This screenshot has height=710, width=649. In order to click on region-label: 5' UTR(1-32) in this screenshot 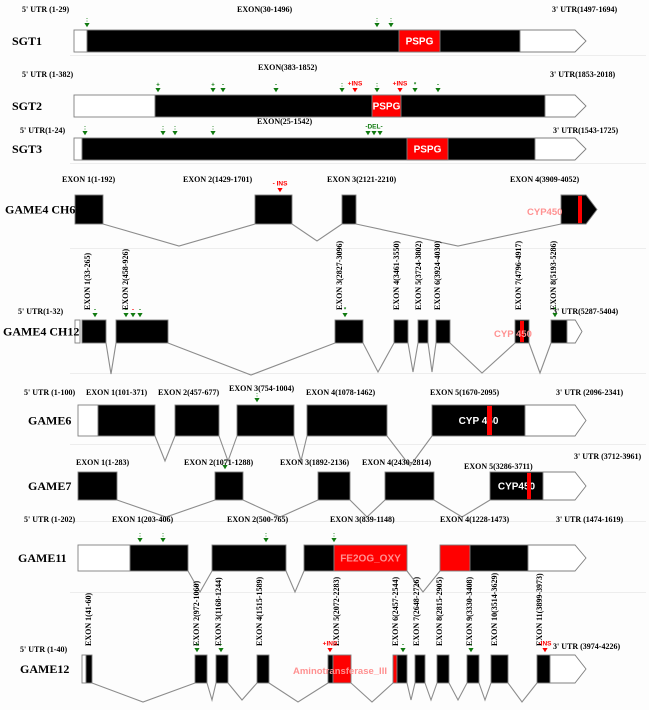, I will do `click(40, 311)`.